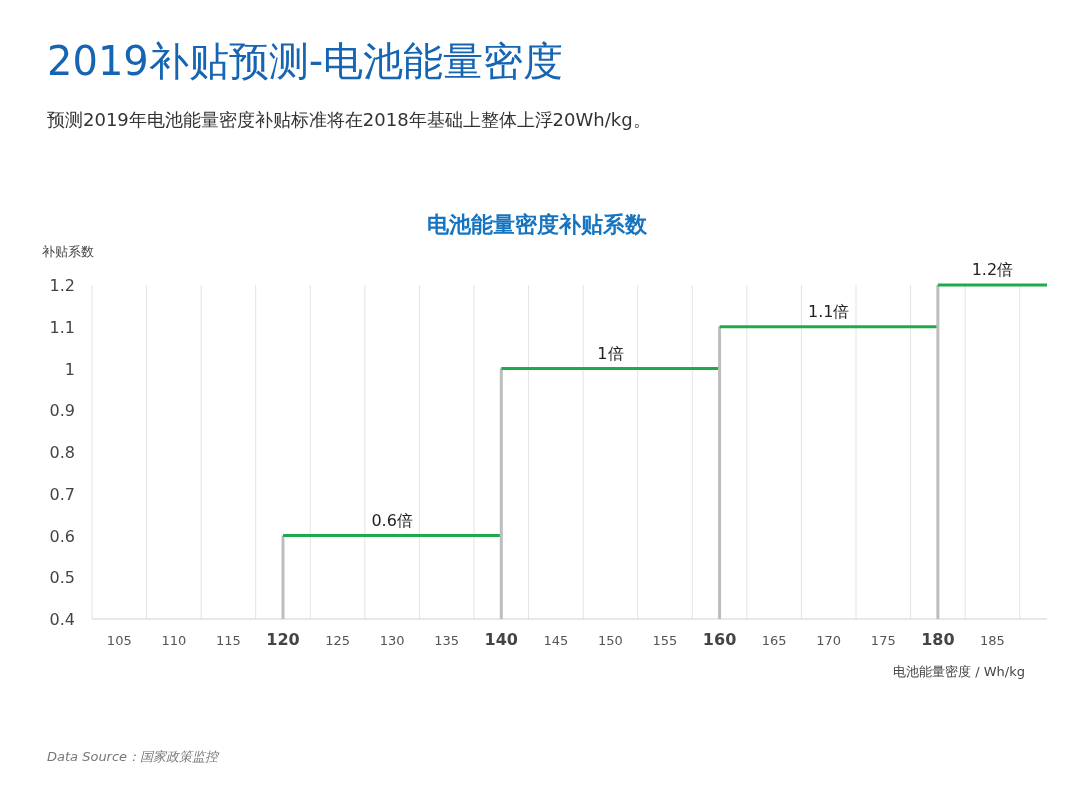 Image resolution: width=1080 pixels, height=802 pixels. What do you see at coordinates (283, 639) in the screenshot?
I see `x-tick-label: 120` at bounding box center [283, 639].